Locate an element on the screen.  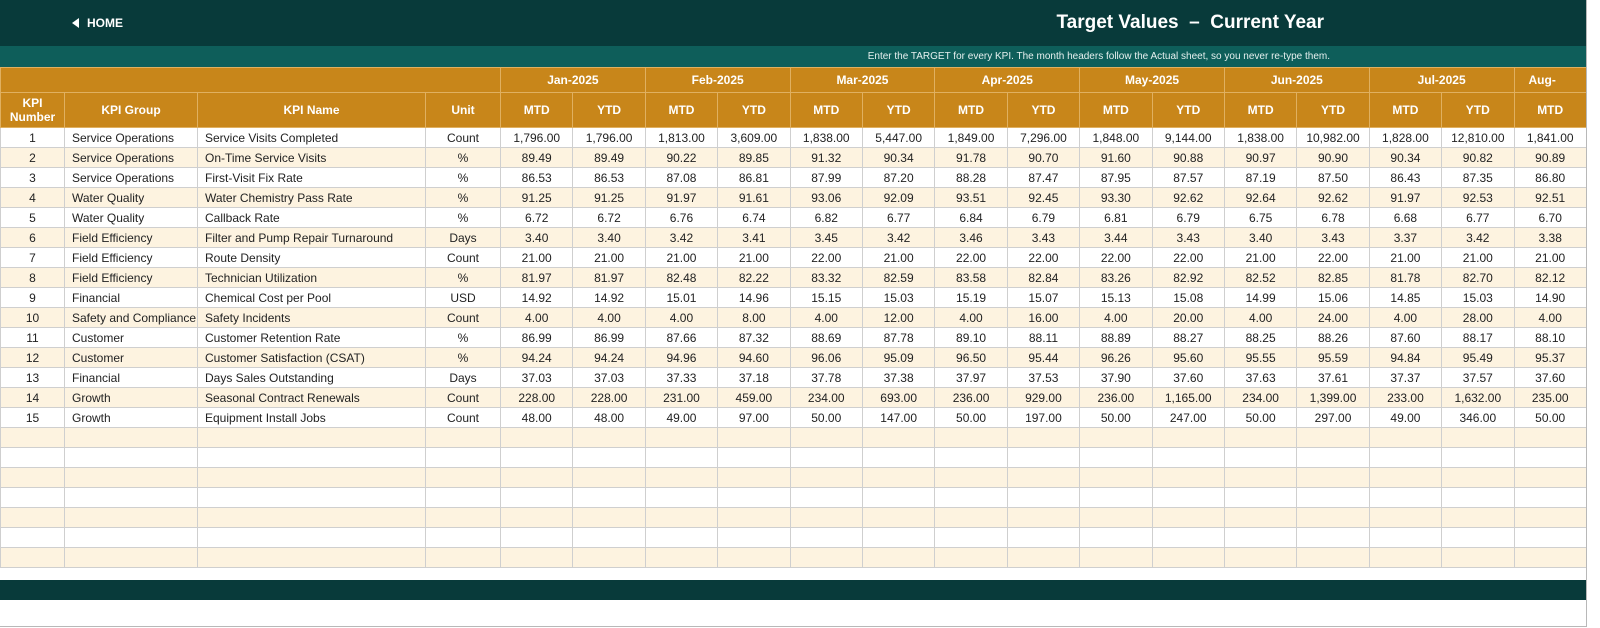
cell: 14.92 is located at coordinates (536, 297).